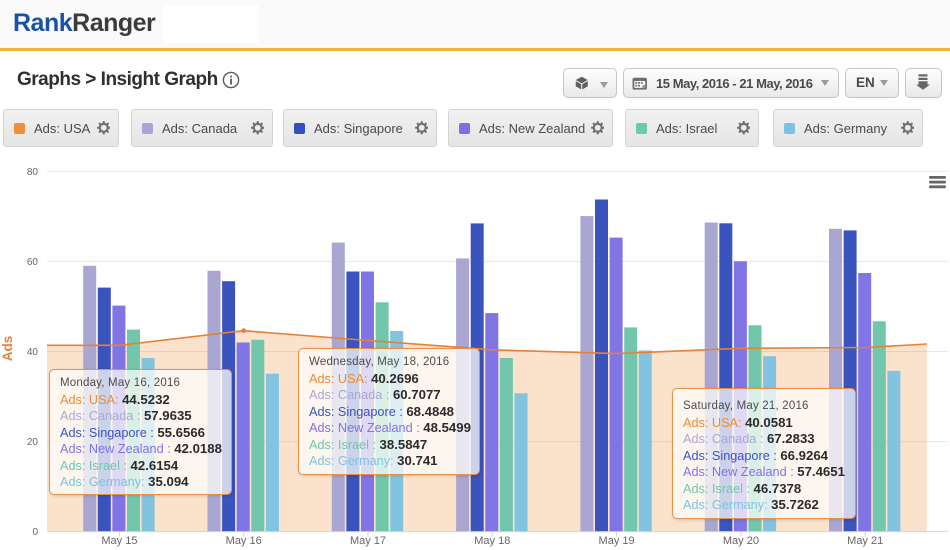  I want to click on svg-text: May 15, so click(119, 541).